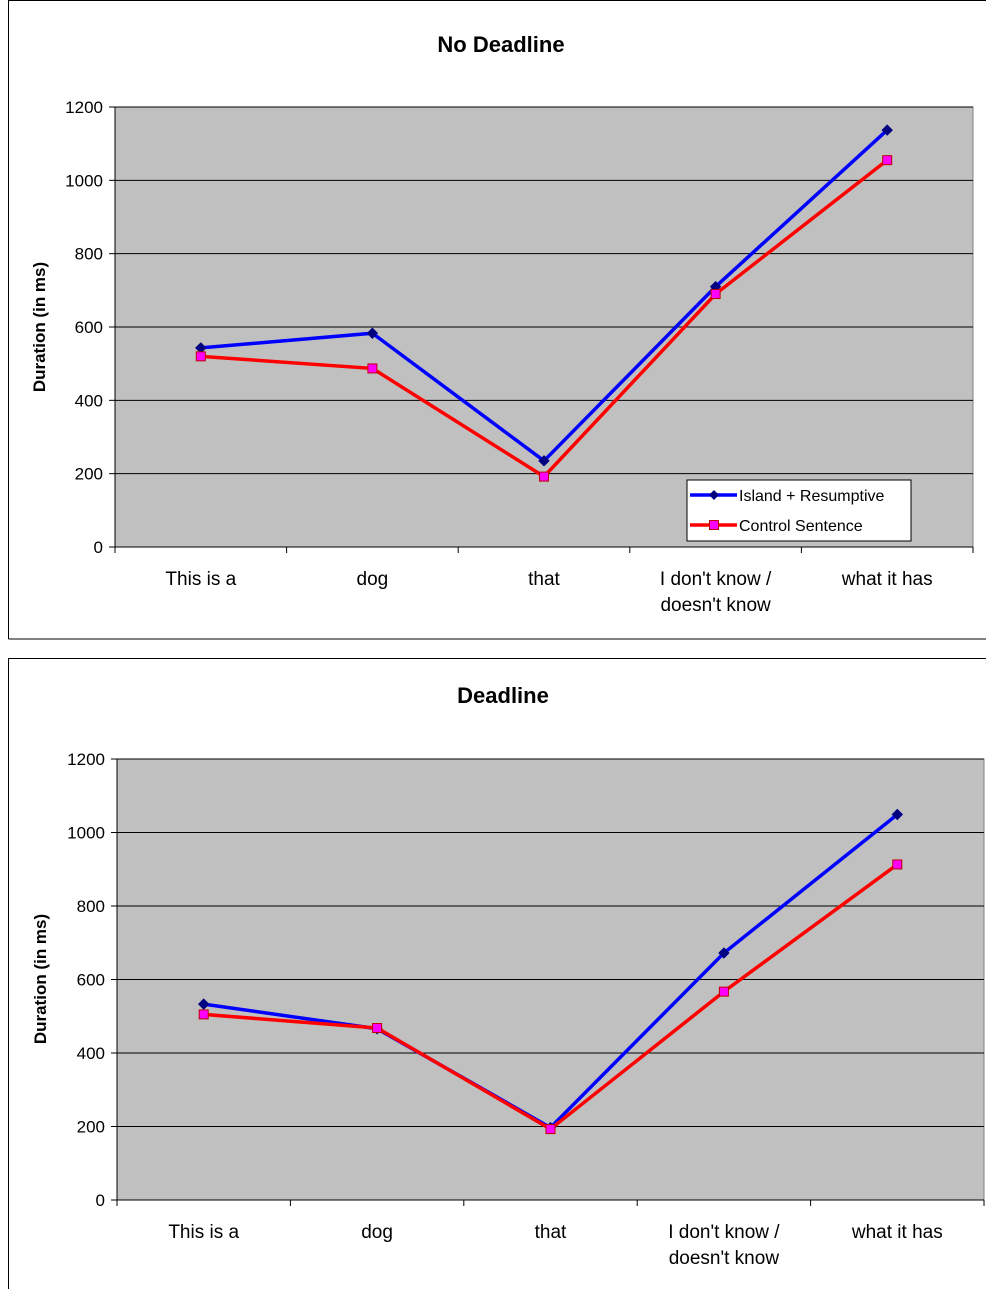 This screenshot has height=1289, width=986. Describe the element at coordinates (801, 526) in the screenshot. I see `legend-label: Control Sentence` at that location.